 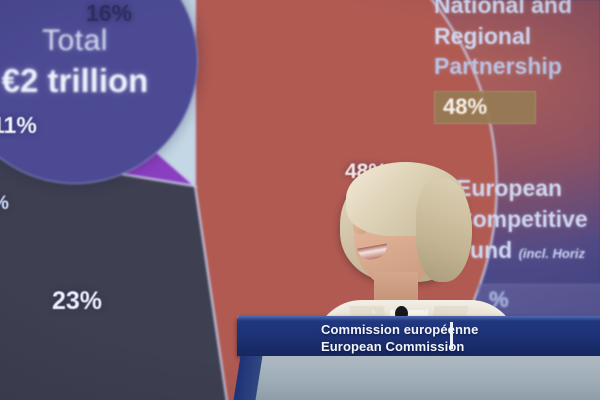 I want to click on legend-item-european-competitiveness-fund: European Competitive Fund (incl. Horiz, so click(x=528, y=219).